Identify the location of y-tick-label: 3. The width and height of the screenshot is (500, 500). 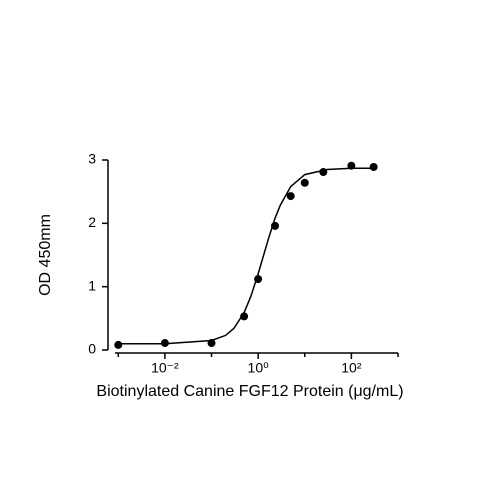
(92, 159).